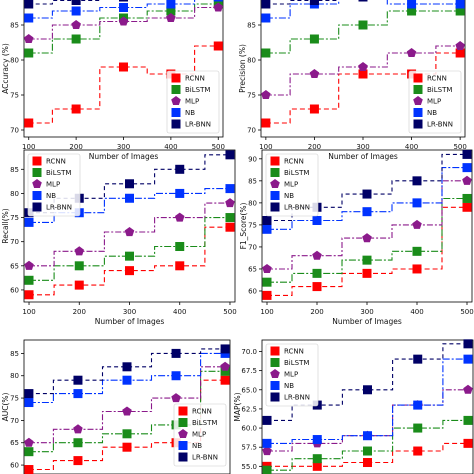 Image resolution: width=474 pixels, height=474 pixels. Describe the element at coordinates (249, 429) in the screenshot. I see `y-tick-label: 60.0` at that location.